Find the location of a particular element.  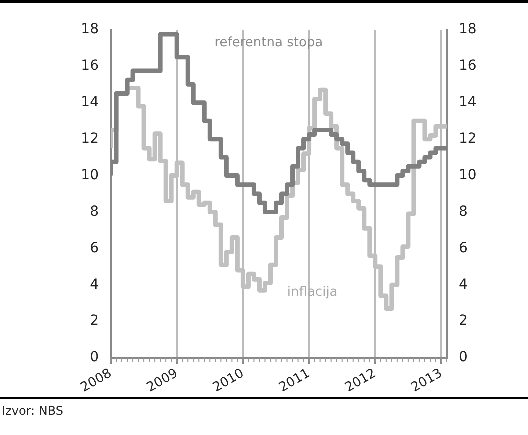

y2-tick-label: 18 is located at coordinates (90, 30).